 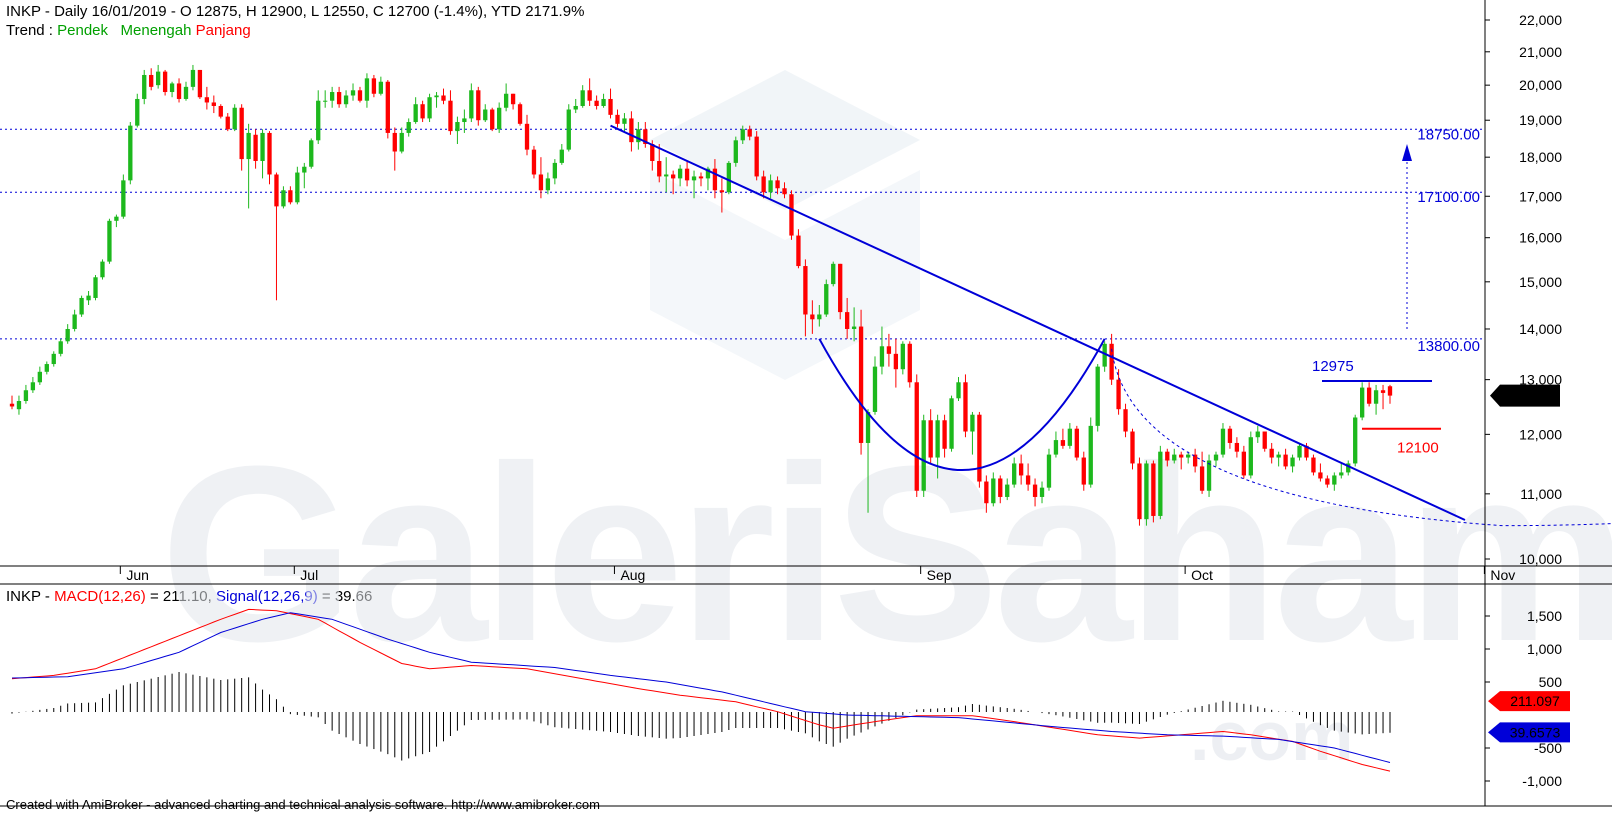 What do you see at coordinates (347, 596) in the screenshot?
I see `signal-legend-value: = 39.66` at bounding box center [347, 596].